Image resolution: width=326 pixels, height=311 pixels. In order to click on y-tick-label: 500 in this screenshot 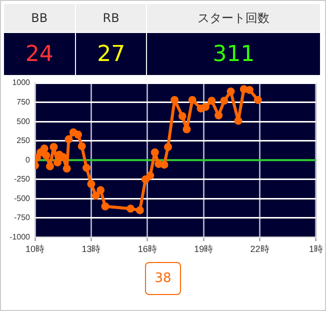, I will do `click(23, 121)`.